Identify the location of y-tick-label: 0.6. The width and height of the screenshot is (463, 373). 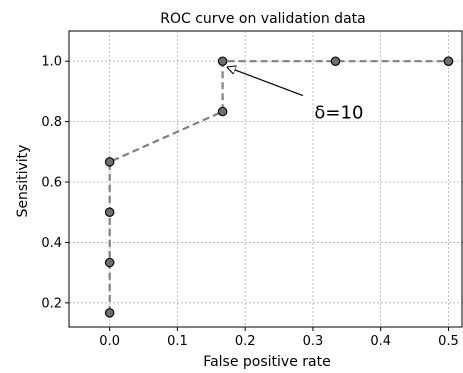
(51, 183).